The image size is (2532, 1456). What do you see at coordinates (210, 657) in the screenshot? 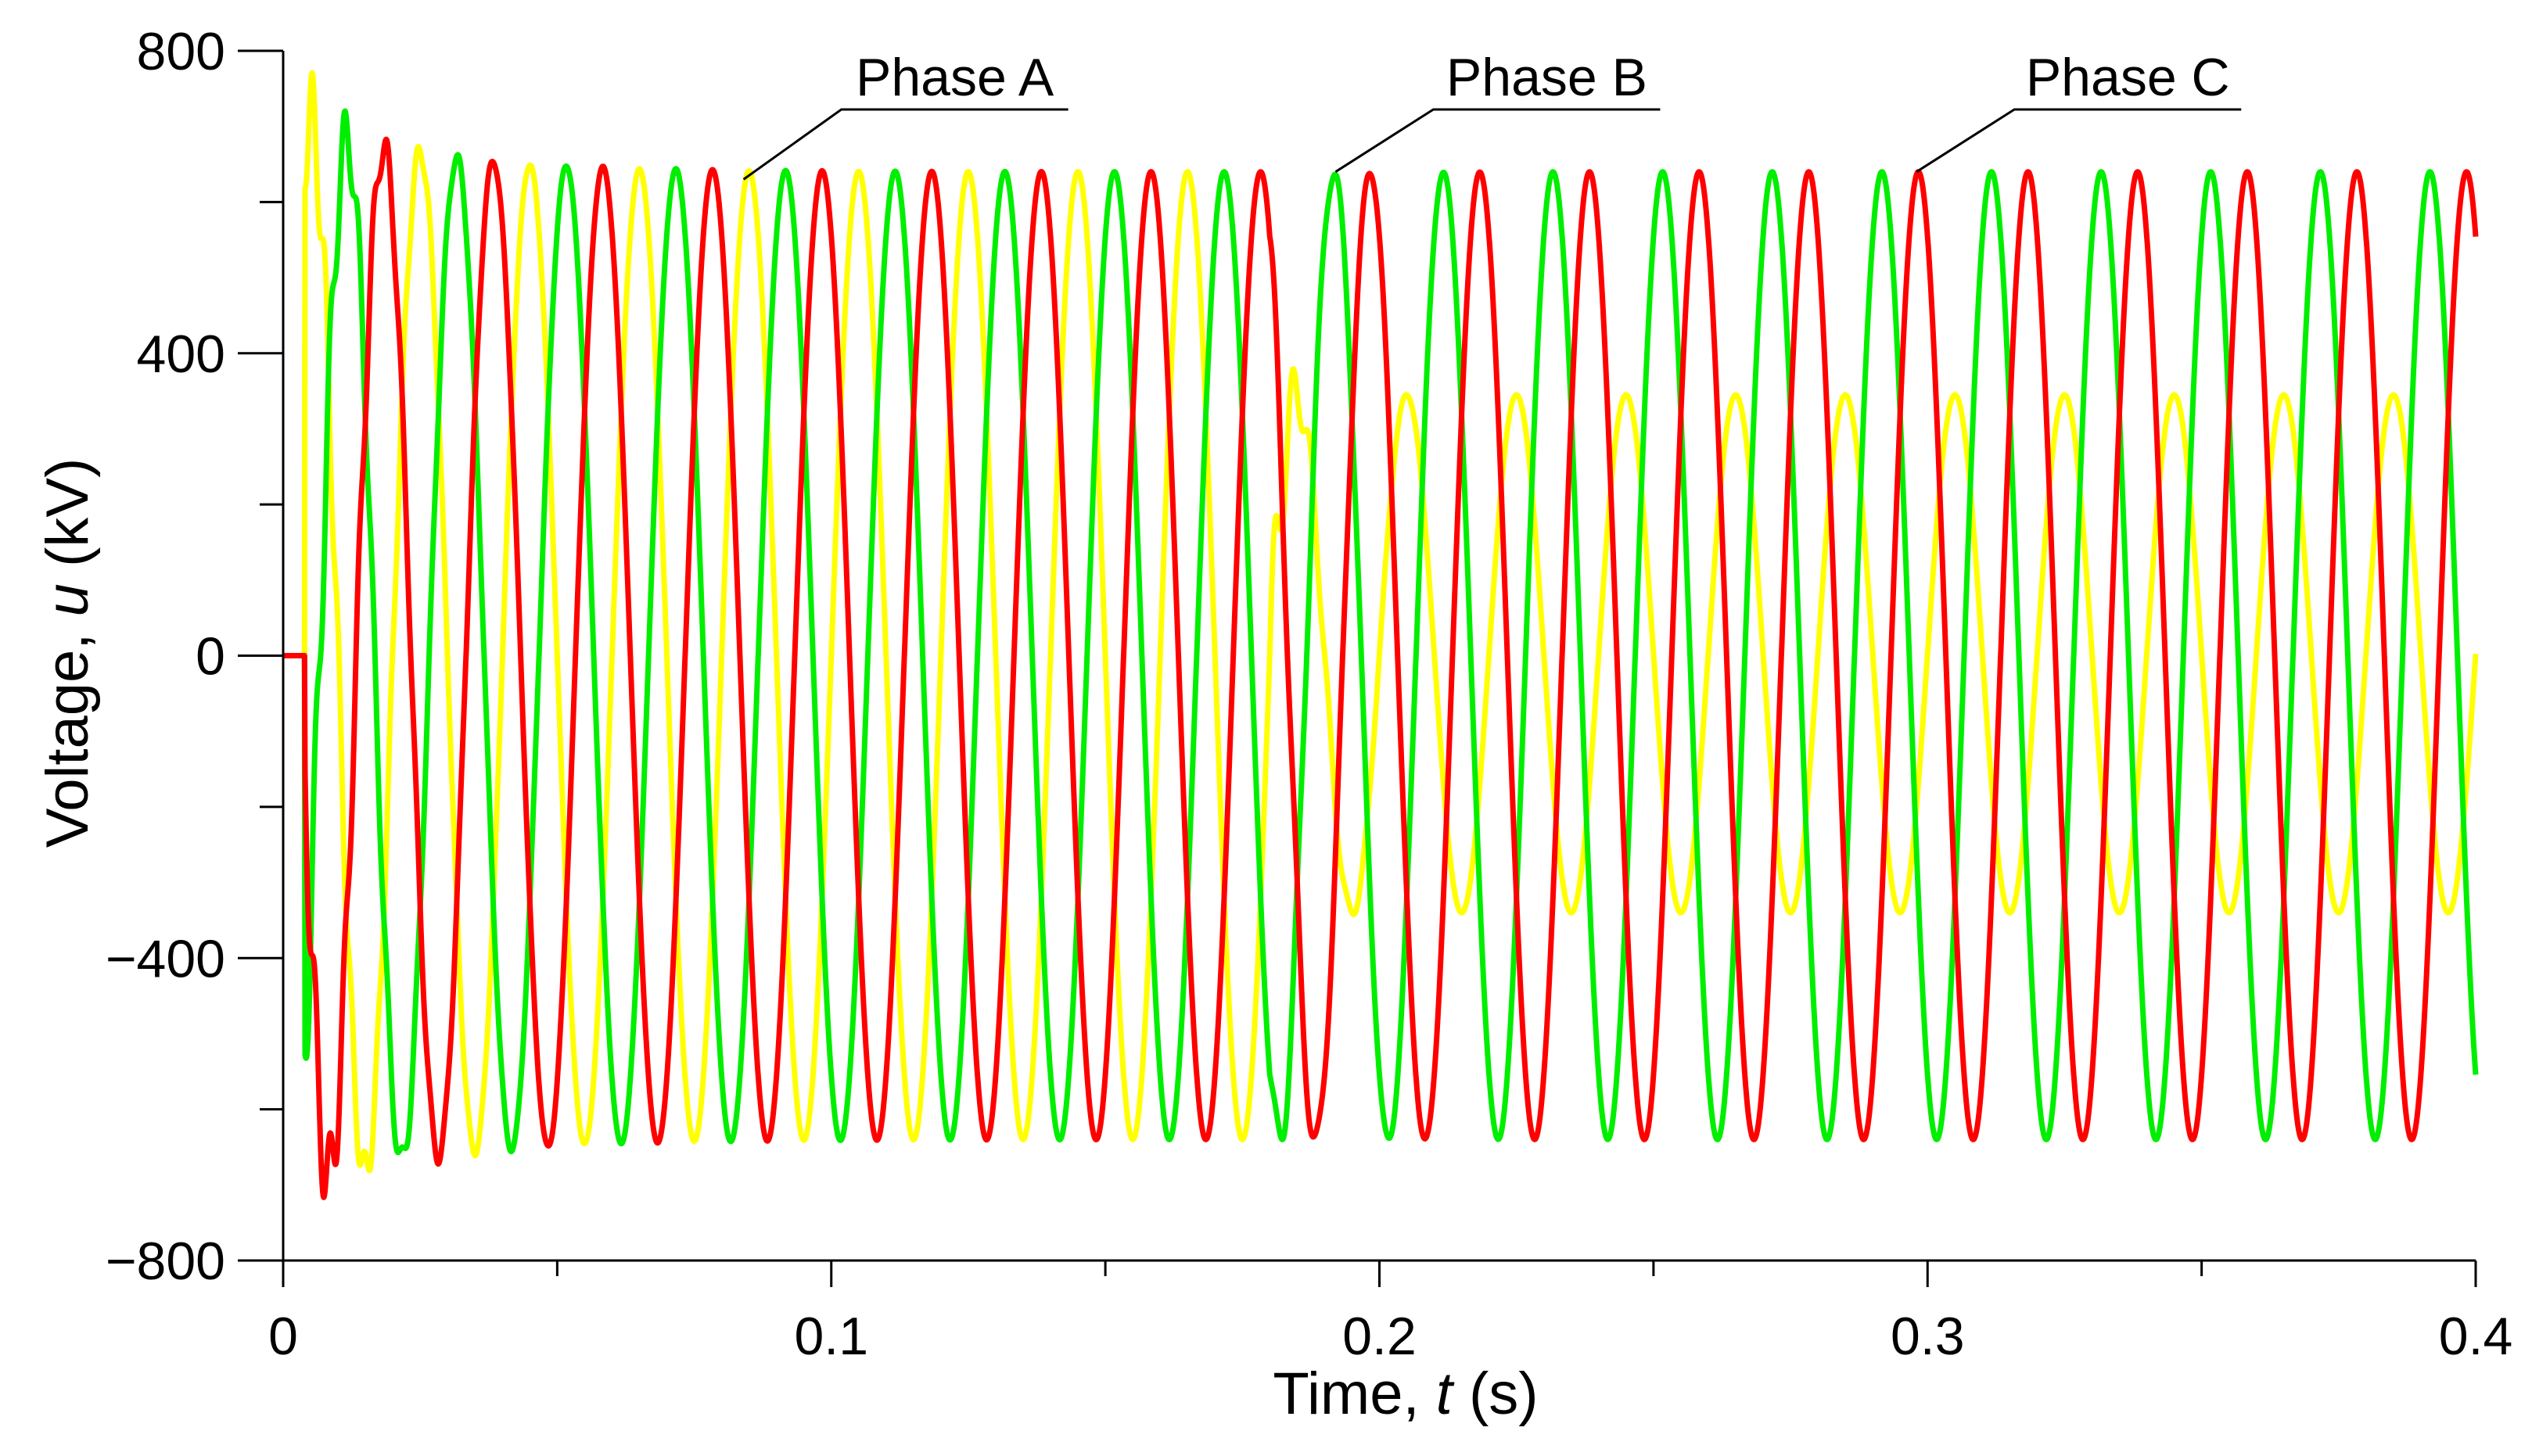
I see `y-tick-label: 0` at bounding box center [210, 657].